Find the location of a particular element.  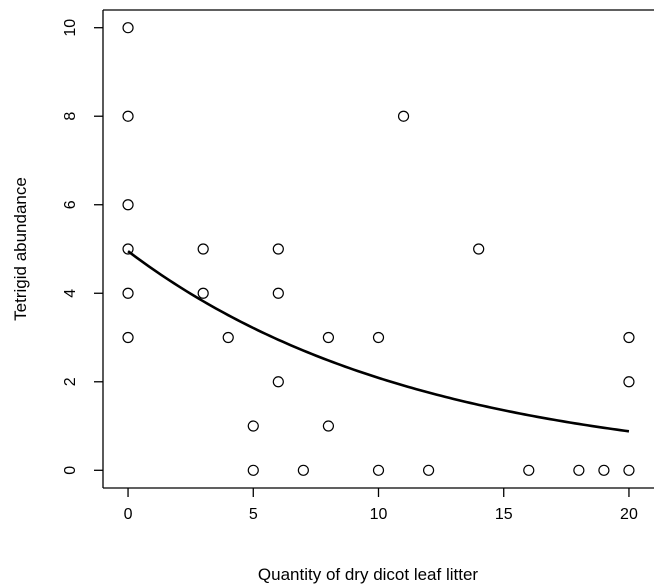

y-axis-title: Tetrigid abundance is located at coordinates (20, 249).